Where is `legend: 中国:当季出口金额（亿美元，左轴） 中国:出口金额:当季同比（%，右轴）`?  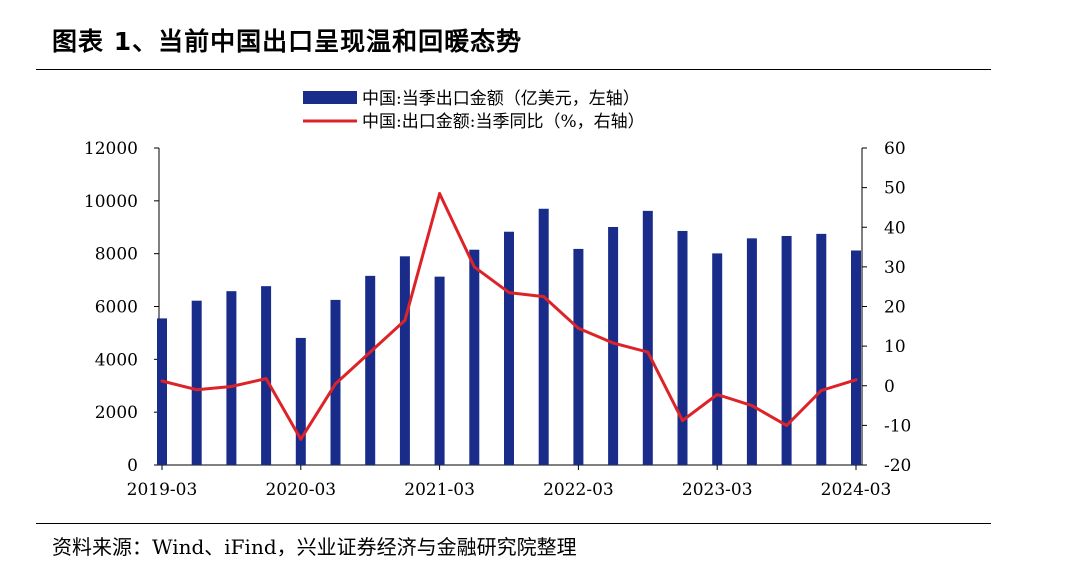
legend: 中国:当季出口金额（亿美元，左轴） 中国:出口金额:当季同比（%，右轴） is located at coordinates (474, 110).